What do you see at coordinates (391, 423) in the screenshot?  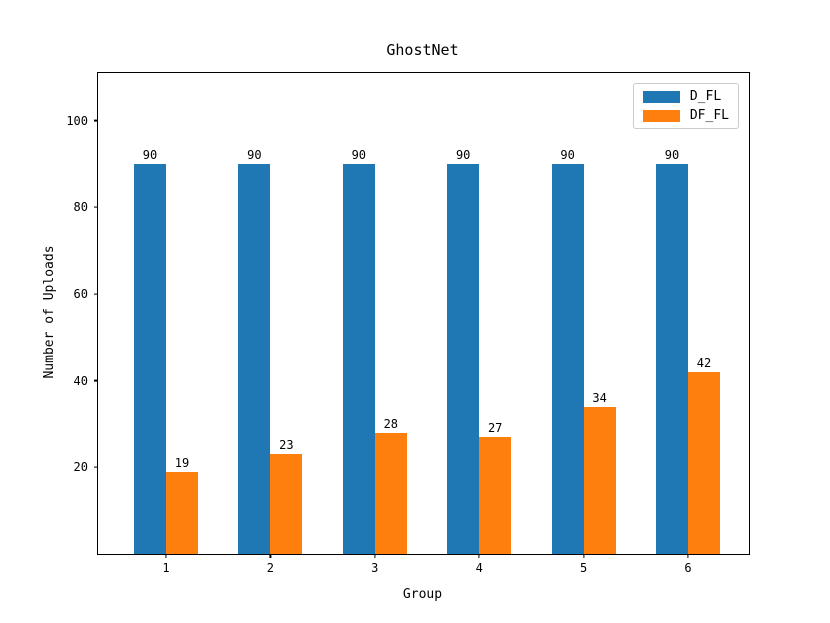 I see `bar-value-DF_FL-group-3: 28` at bounding box center [391, 423].